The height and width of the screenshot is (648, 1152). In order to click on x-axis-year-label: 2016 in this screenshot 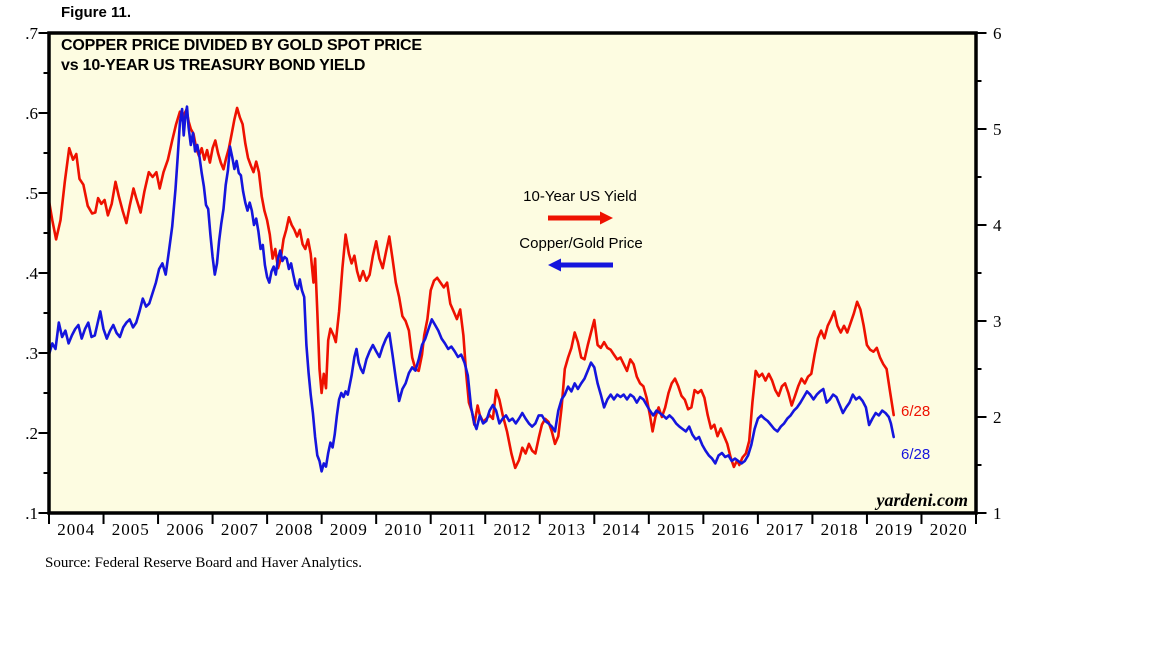, I will do `click(730, 529)`.